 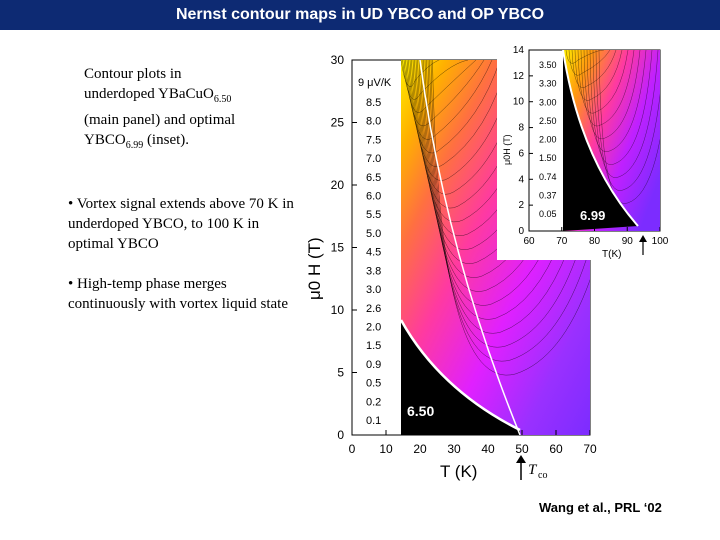 What do you see at coordinates (643, 238) in the screenshot?
I see `inset-tc-arrow-head` at bounding box center [643, 238].